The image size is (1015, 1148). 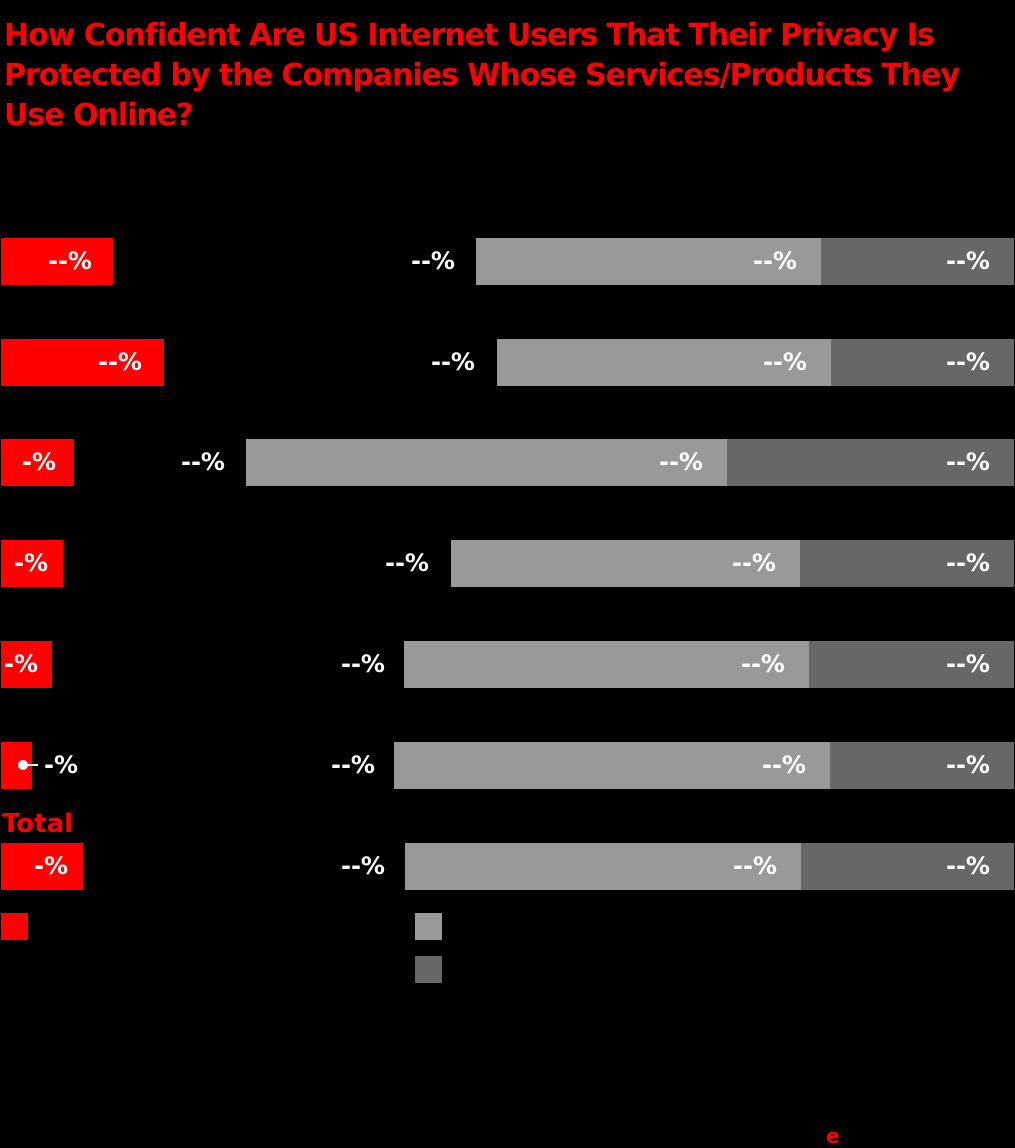 I want to click on brand-logo: e, so click(x=833, y=1136).